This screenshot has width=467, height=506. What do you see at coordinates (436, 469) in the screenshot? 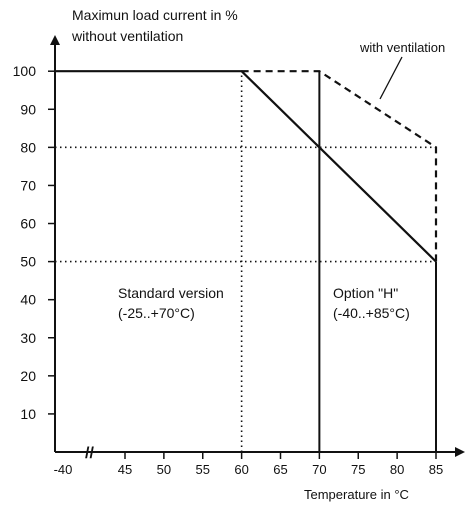
I see `x-tick-label: 85` at bounding box center [436, 469].